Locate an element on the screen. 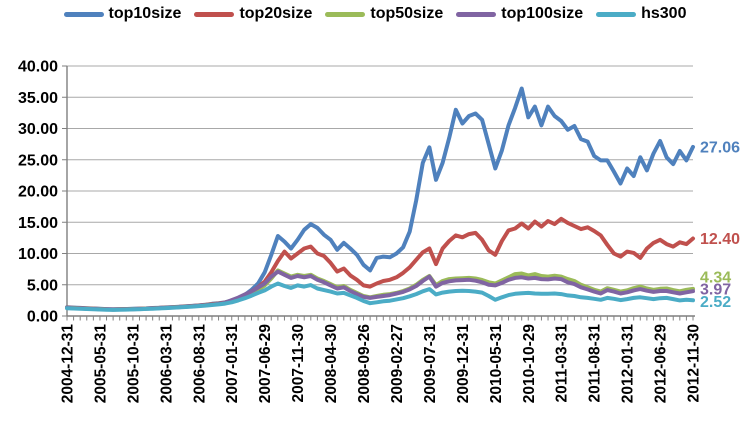  legend-item-top50size: top50size is located at coordinates (384, 14).